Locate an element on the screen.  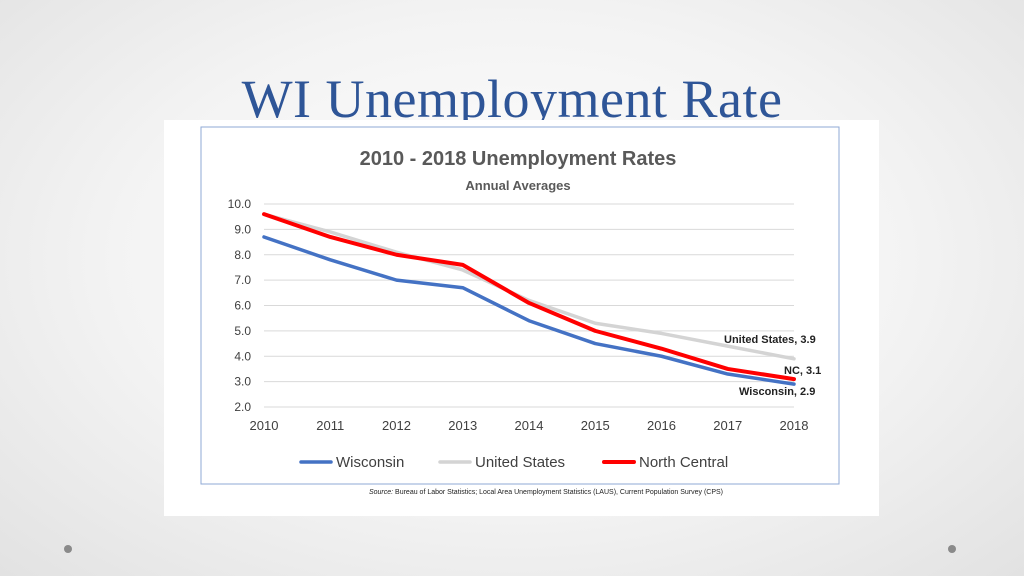
x-tick-label: 2018 is located at coordinates (794, 425).